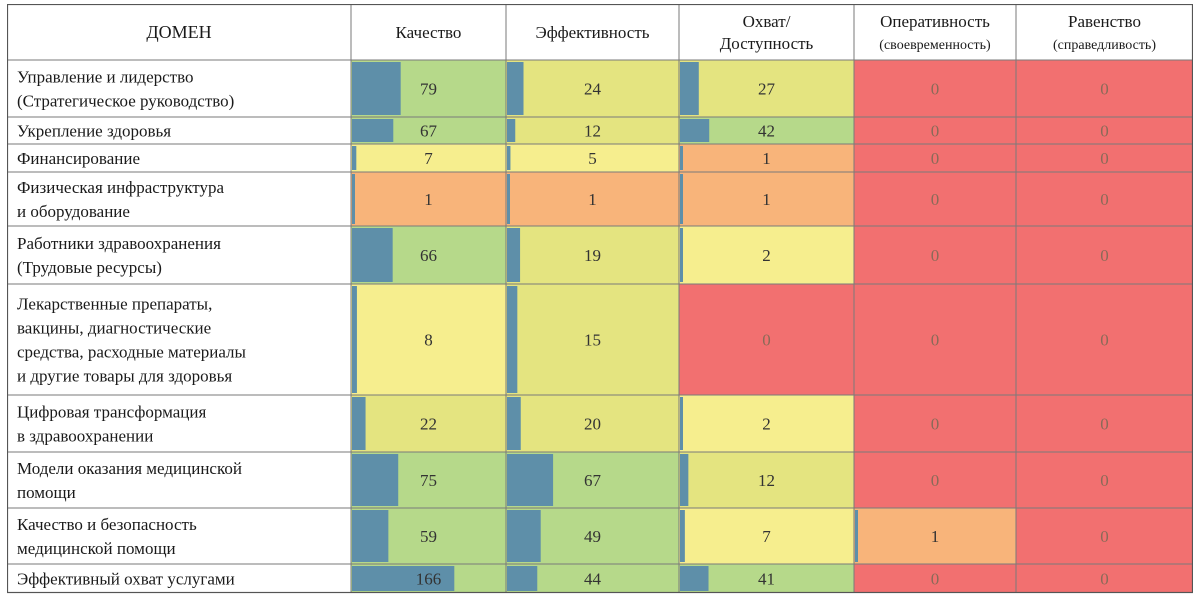 The width and height of the screenshot is (1200, 600). I want to click on cell-r9-c5, so click(1104, 536).